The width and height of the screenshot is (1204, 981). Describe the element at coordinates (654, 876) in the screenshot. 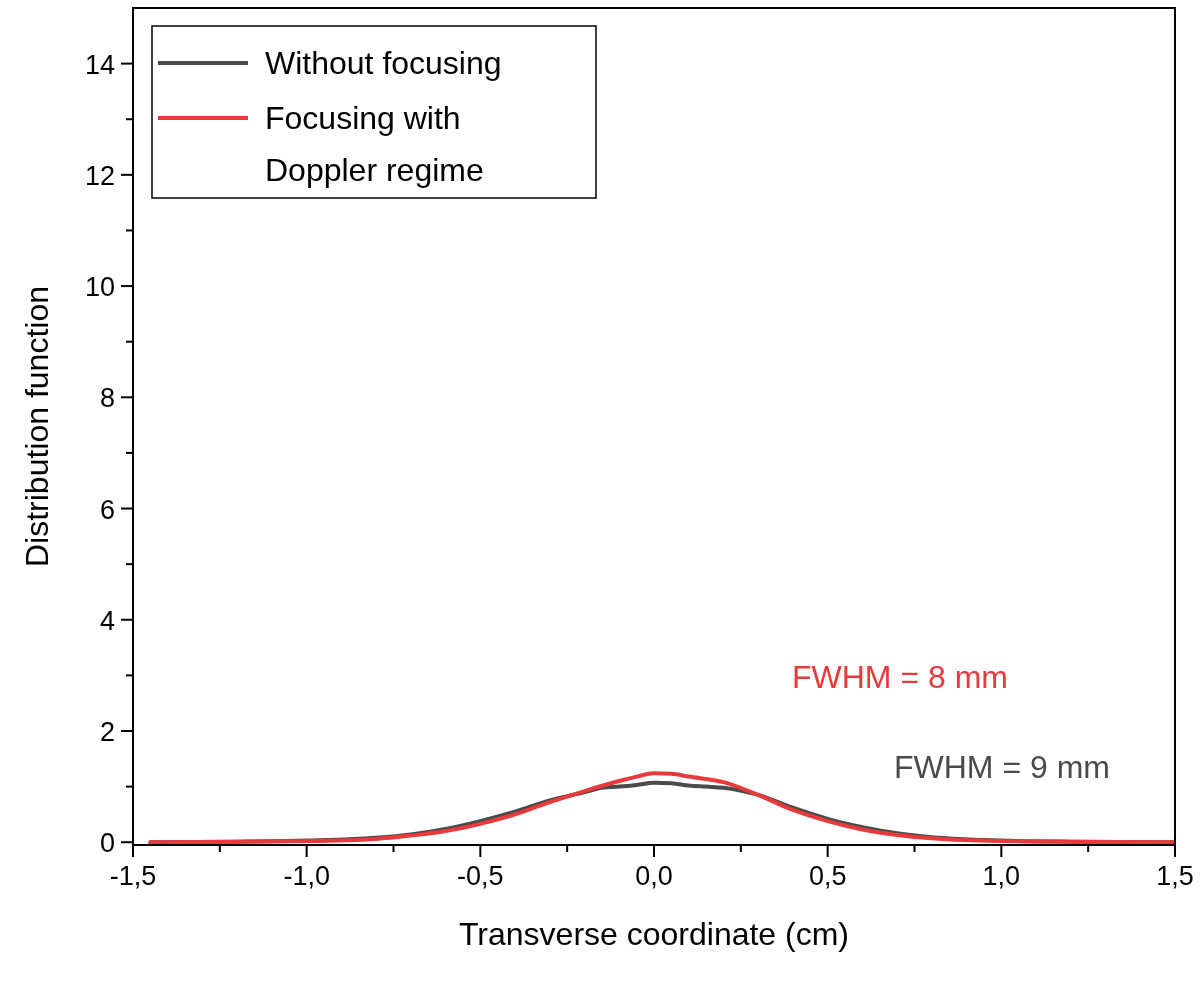

I see `x-tick-label: 0,0` at that location.